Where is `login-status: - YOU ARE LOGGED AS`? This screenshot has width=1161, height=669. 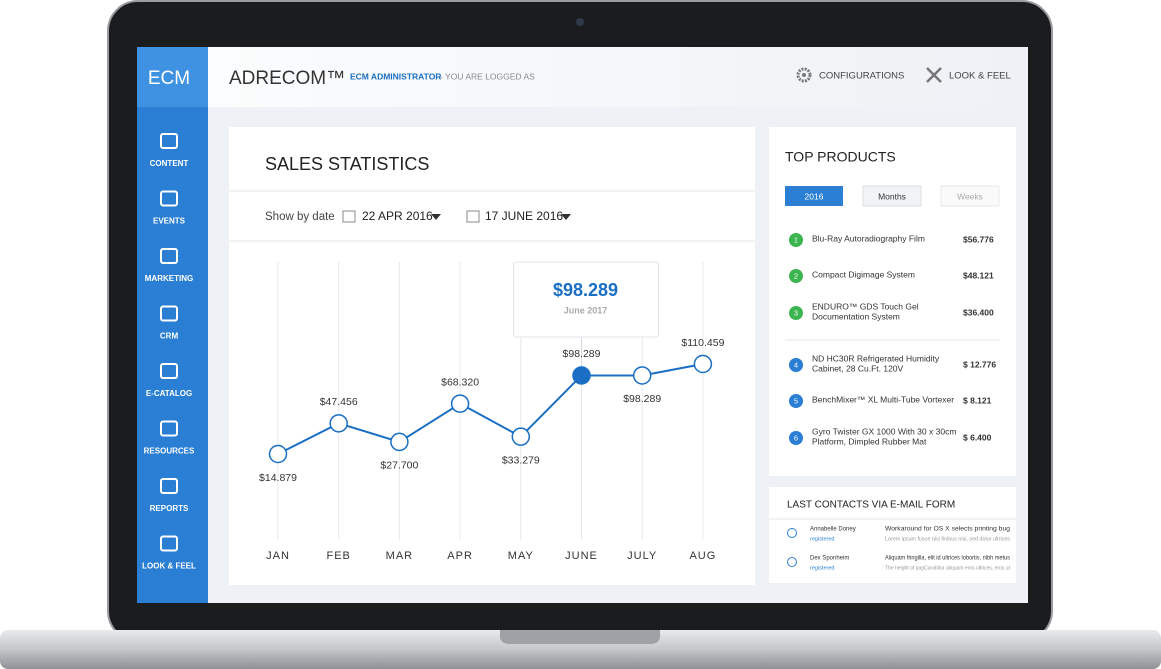 login-status: - YOU ARE LOGGED AS is located at coordinates (487, 76).